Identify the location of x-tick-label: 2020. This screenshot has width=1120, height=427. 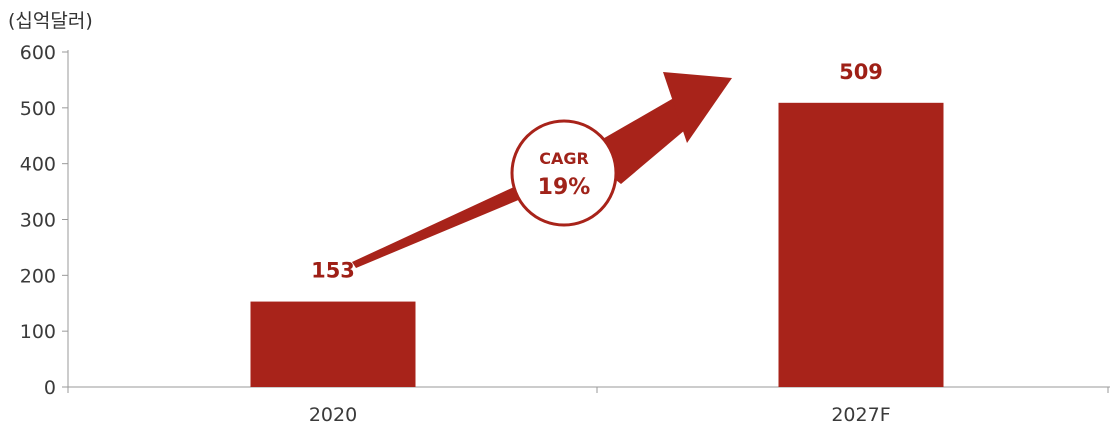
(333, 415).